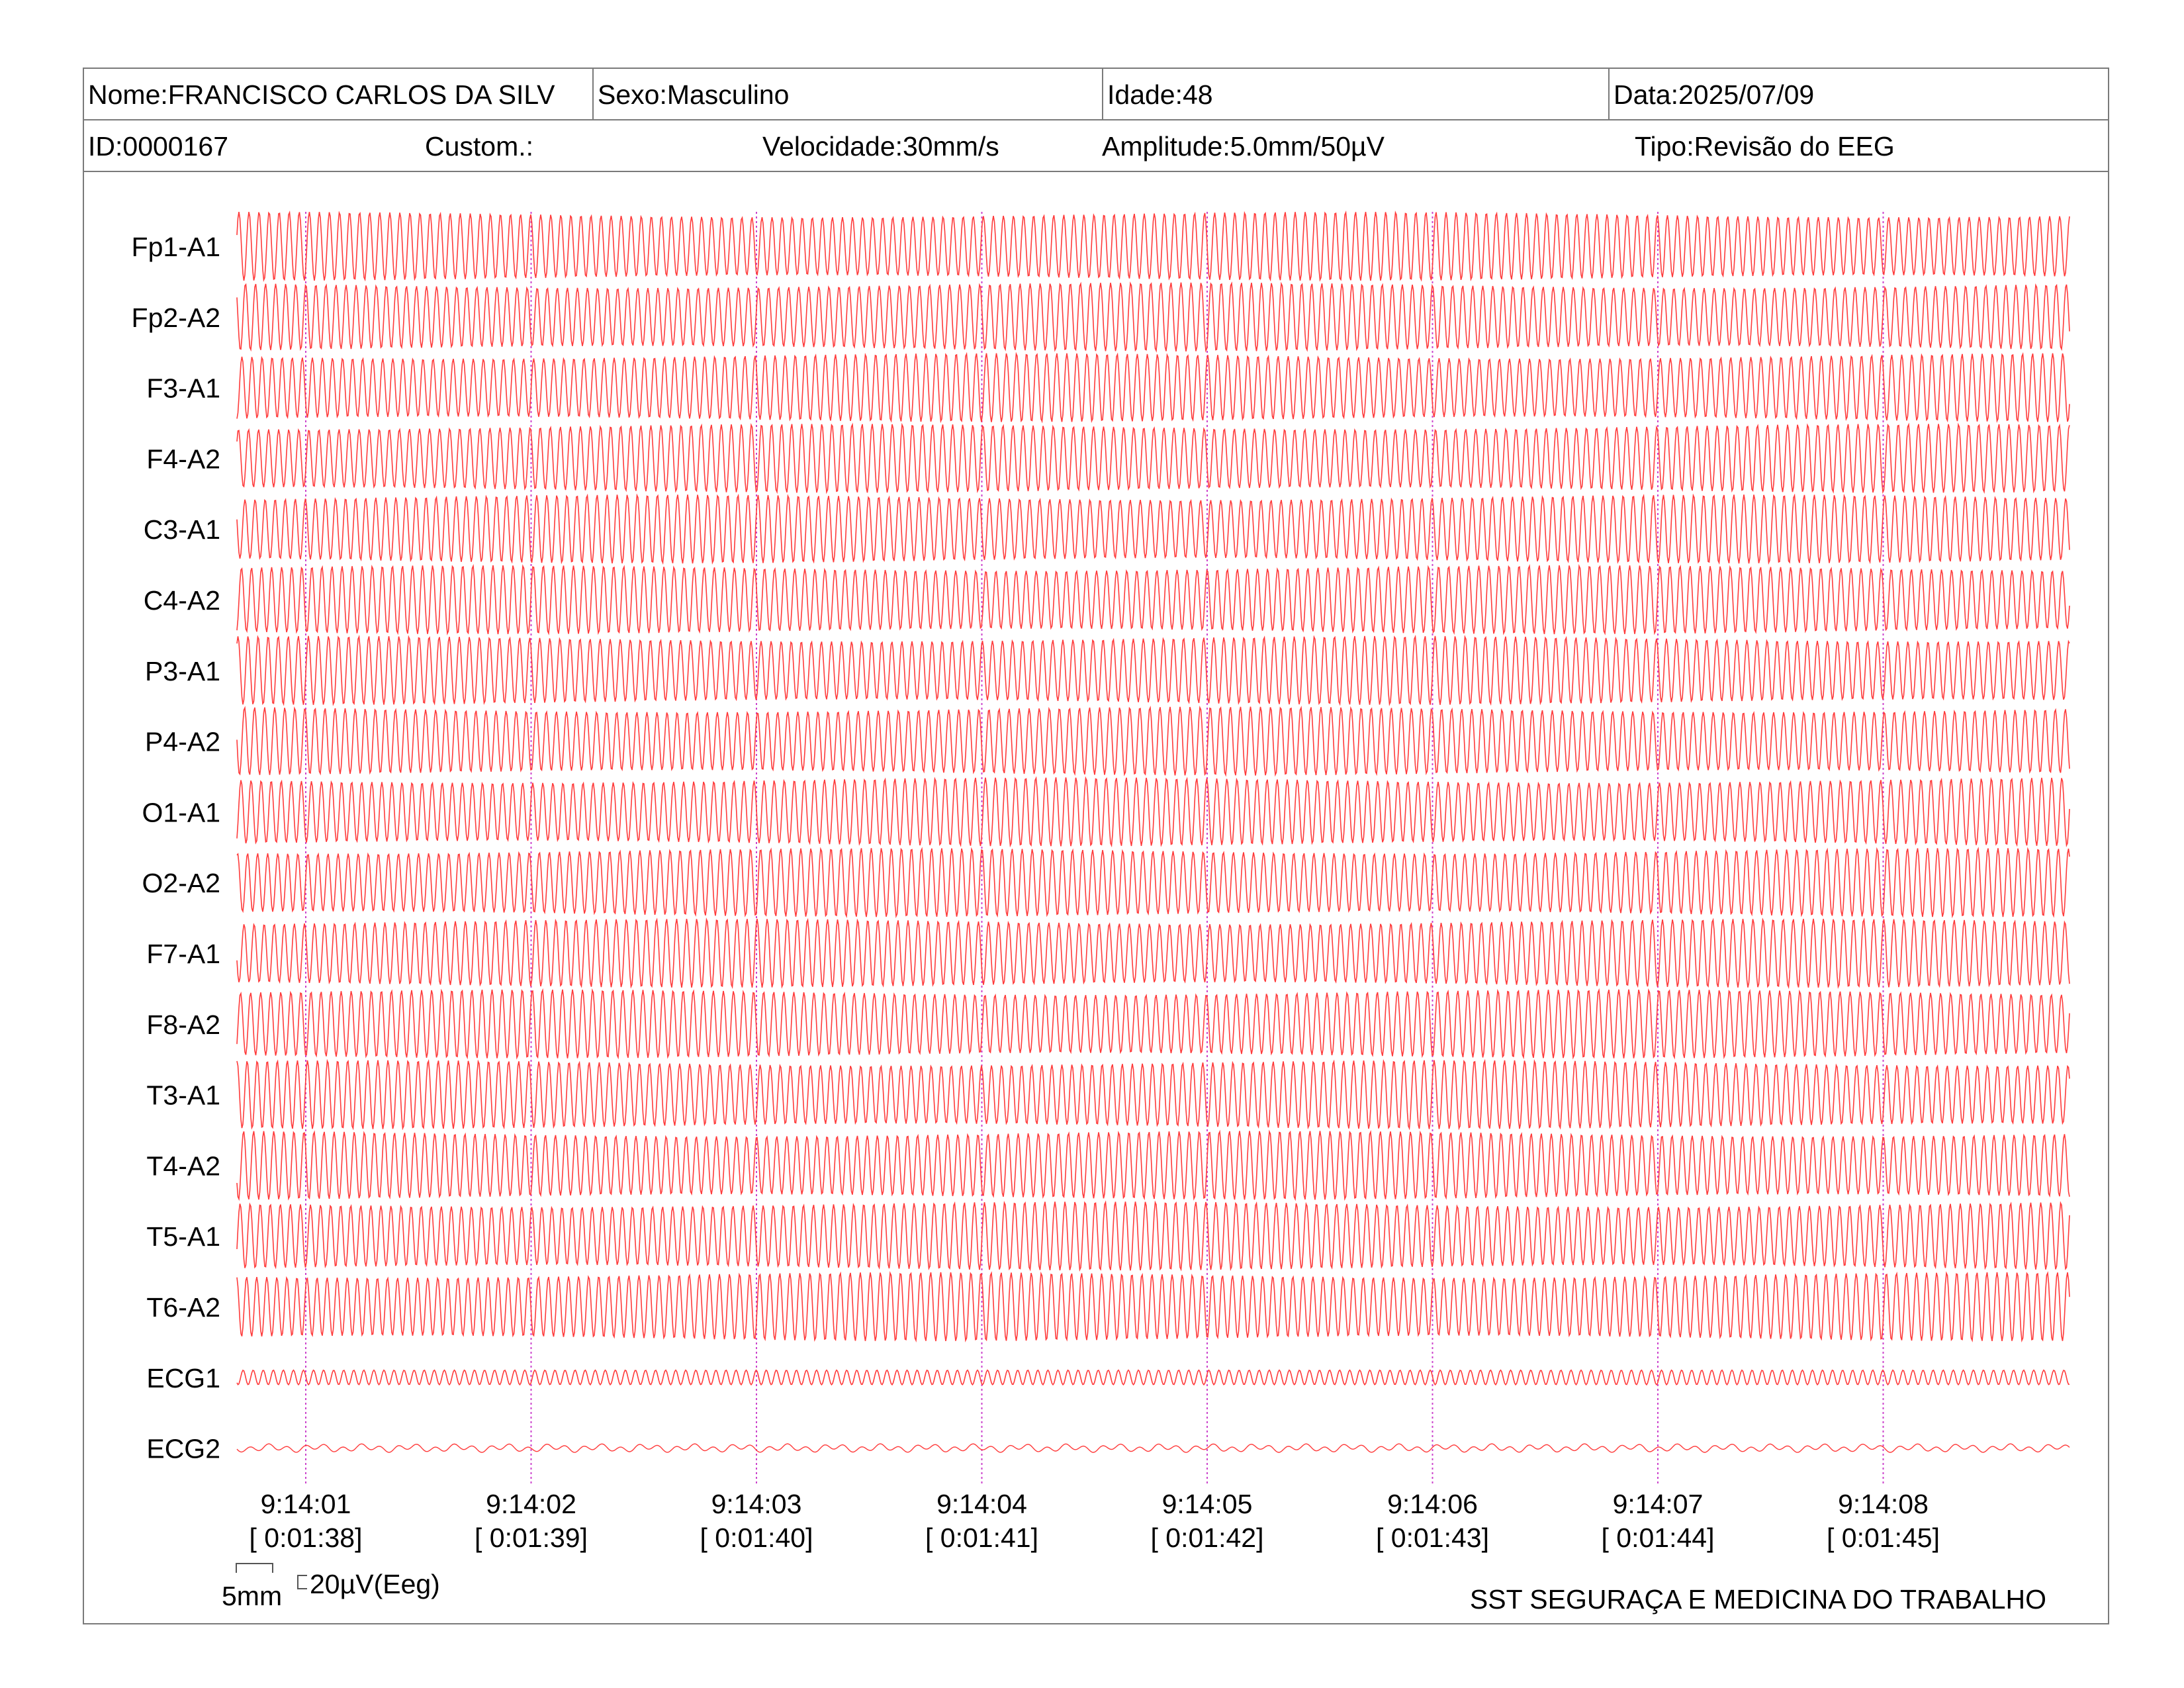  I want to click on channel-label: F8-A2, so click(183, 1024).